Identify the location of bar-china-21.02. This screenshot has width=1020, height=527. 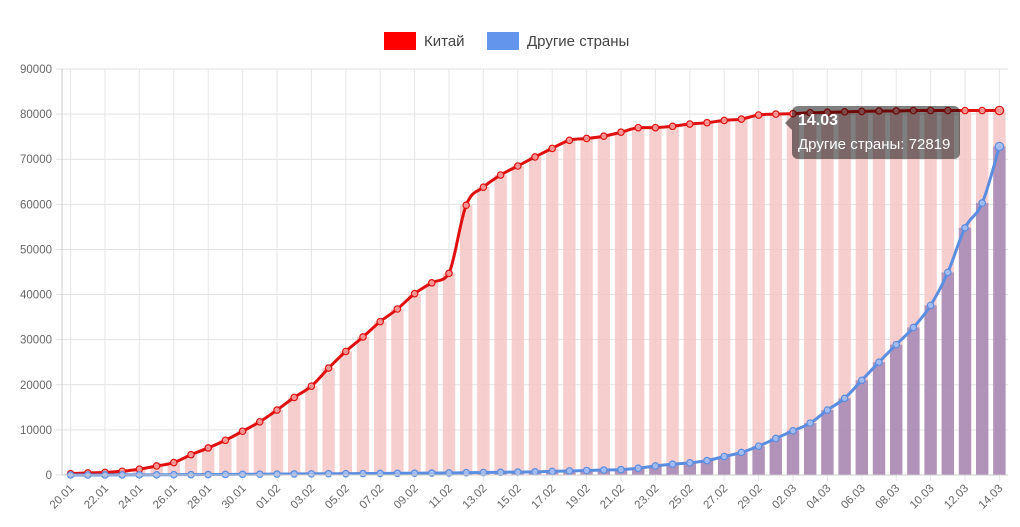
(621, 303).